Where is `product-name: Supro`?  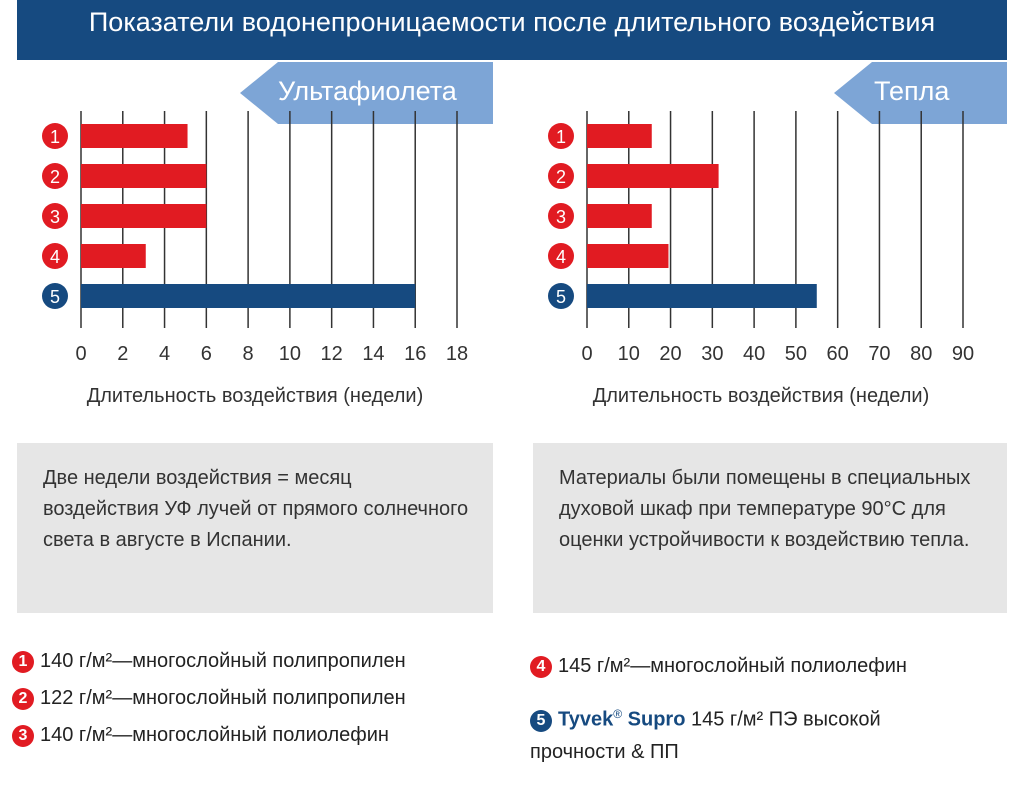 product-name: Supro is located at coordinates (656, 719).